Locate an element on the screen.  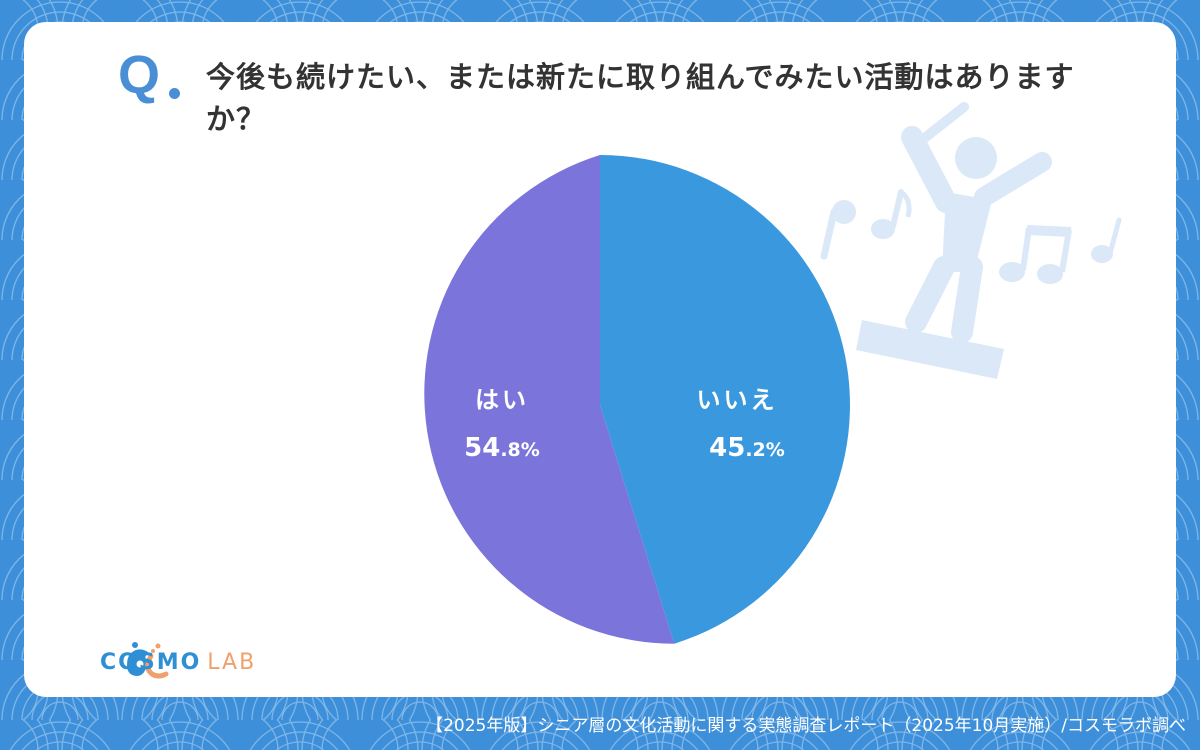
pie-slice-yes is located at coordinates (549, 399).